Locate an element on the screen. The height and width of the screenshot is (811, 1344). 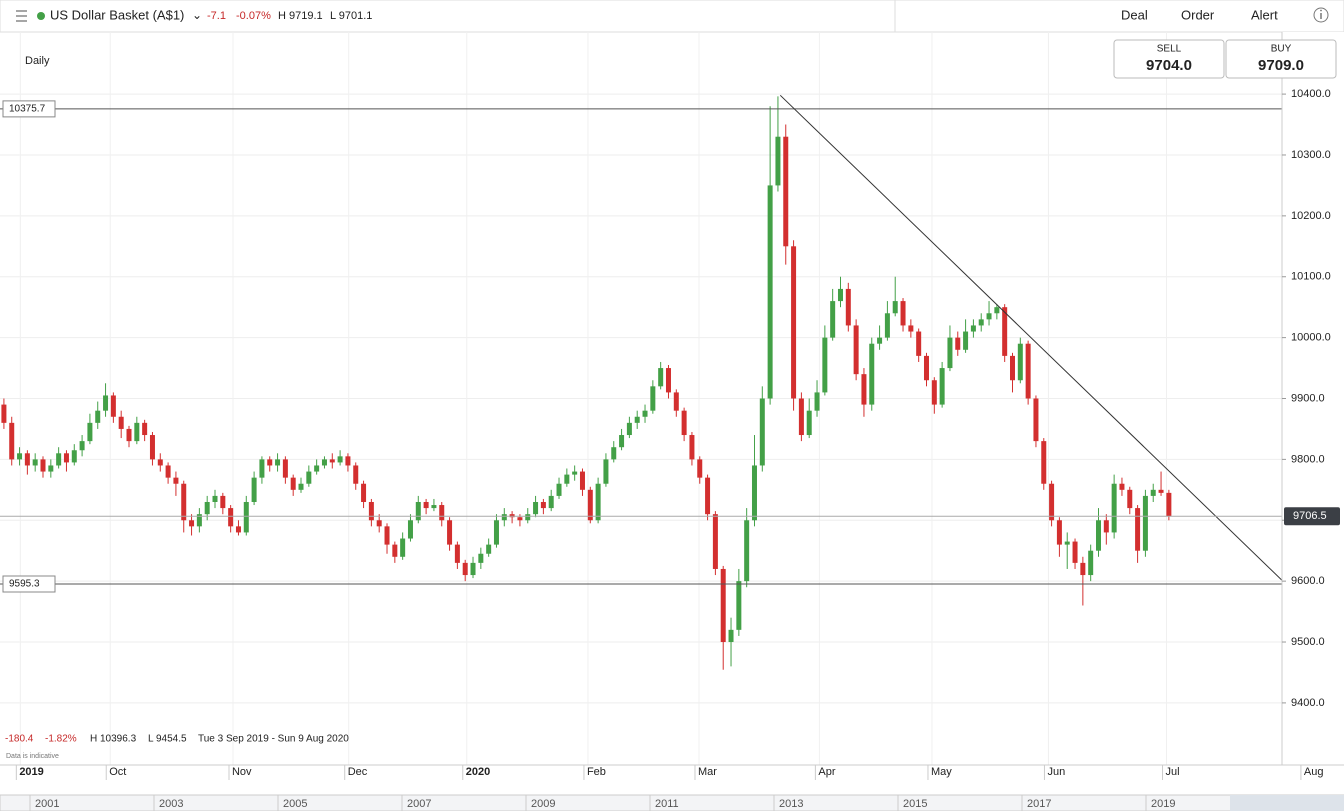
order-button: Order is located at coordinates (1198, 14).